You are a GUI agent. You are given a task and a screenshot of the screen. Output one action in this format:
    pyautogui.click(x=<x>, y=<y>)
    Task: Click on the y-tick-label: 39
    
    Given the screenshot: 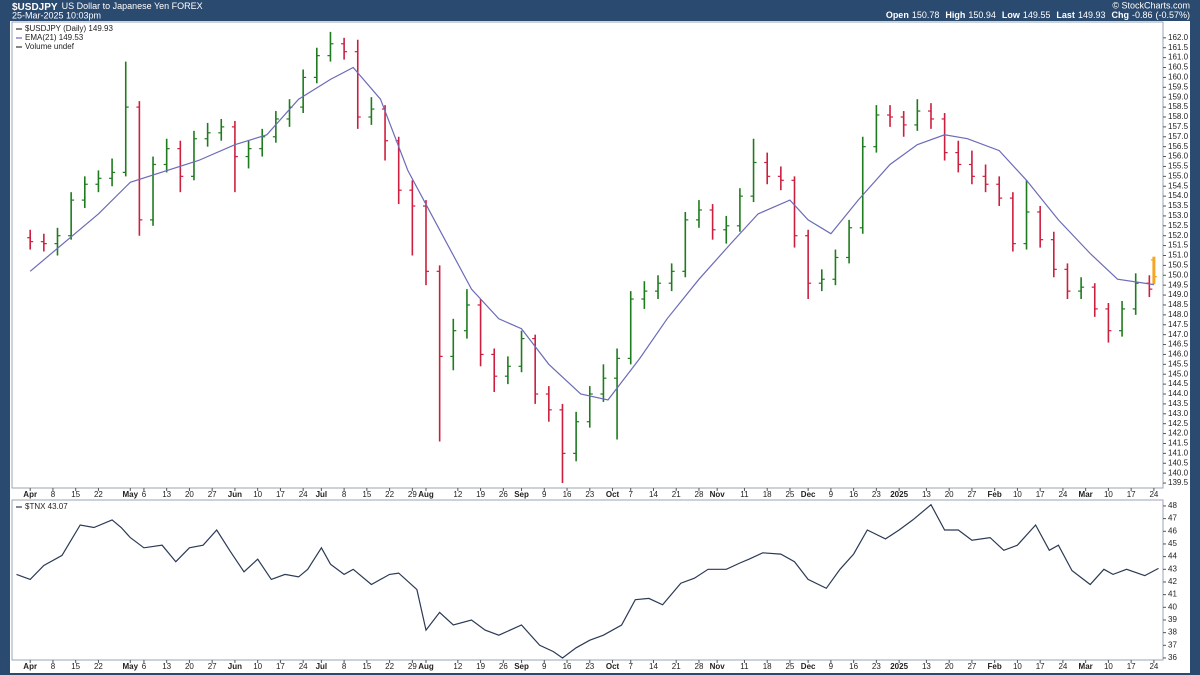 What is the action you would take?
    pyautogui.click(x=1172, y=619)
    